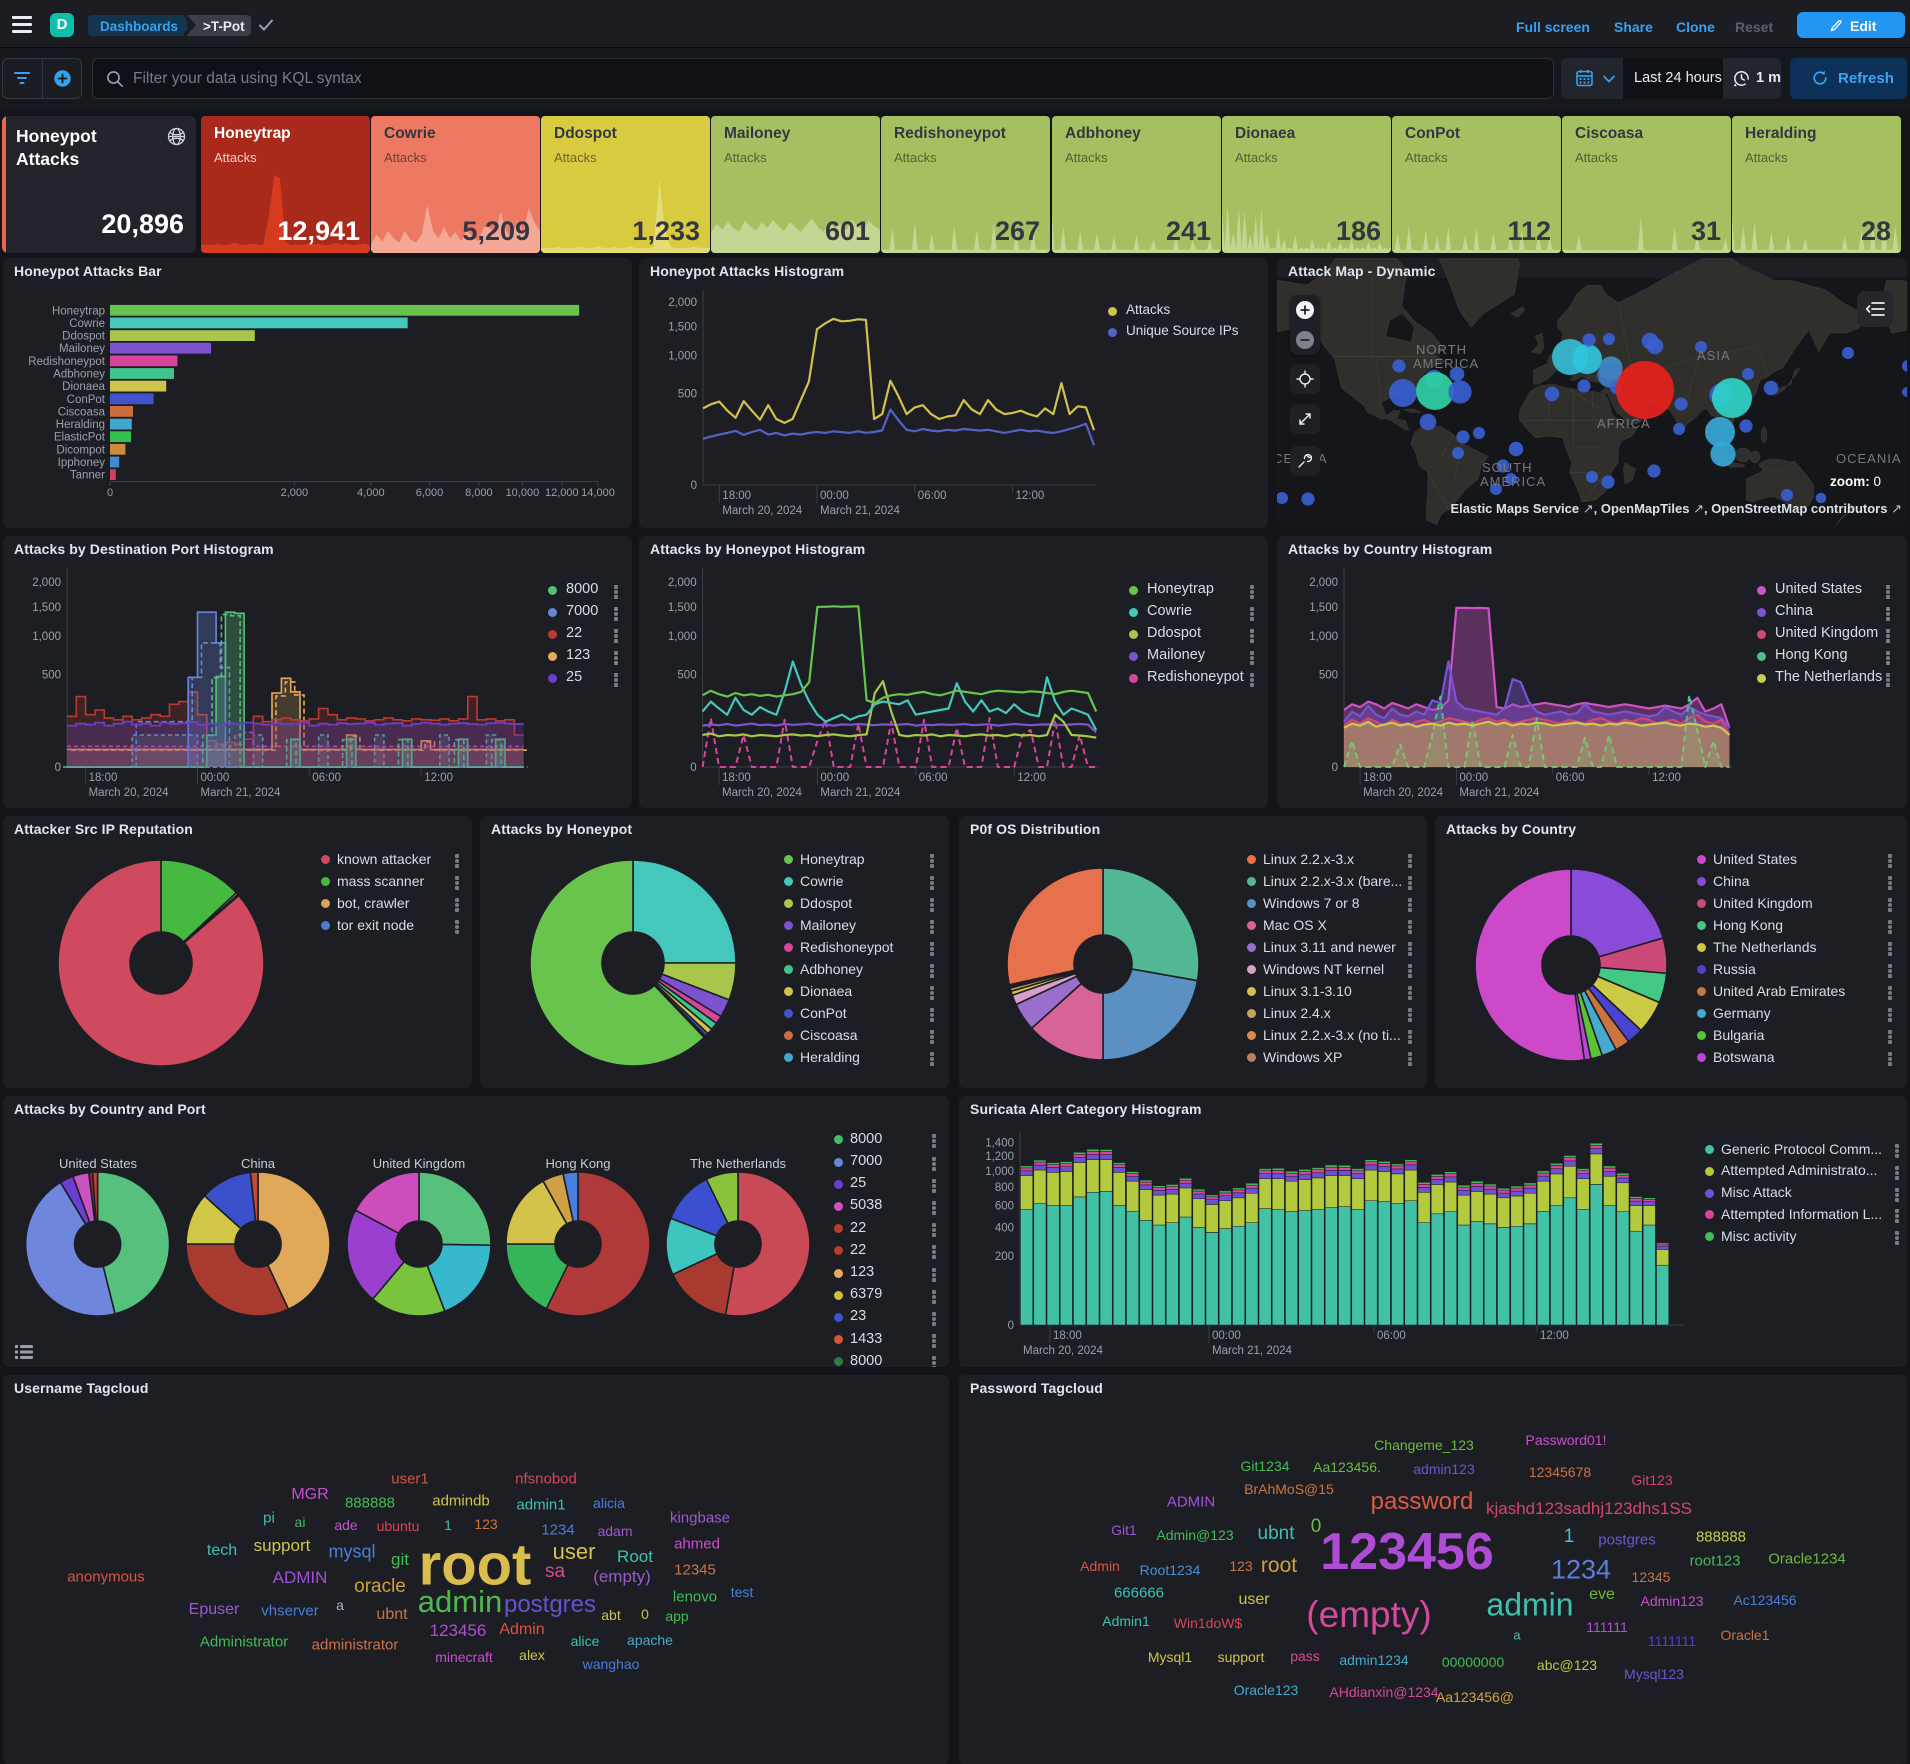 This screenshot has width=1910, height=1764. I want to click on svg-text: ASIA, so click(1714, 355).